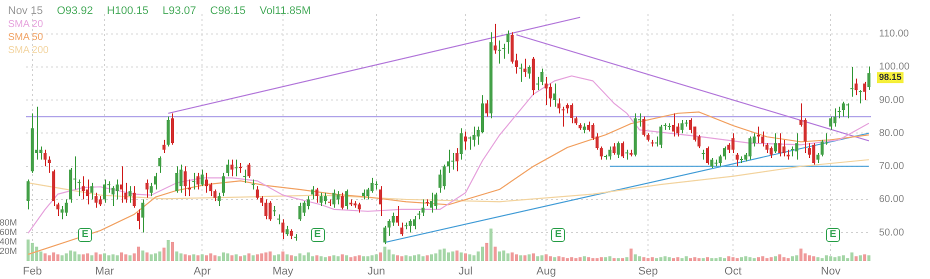 Image resolution: width=930 pixels, height=279 pixels. Describe the element at coordinates (733, 272) in the screenshot. I see `x-tick-label: Oct` at that location.